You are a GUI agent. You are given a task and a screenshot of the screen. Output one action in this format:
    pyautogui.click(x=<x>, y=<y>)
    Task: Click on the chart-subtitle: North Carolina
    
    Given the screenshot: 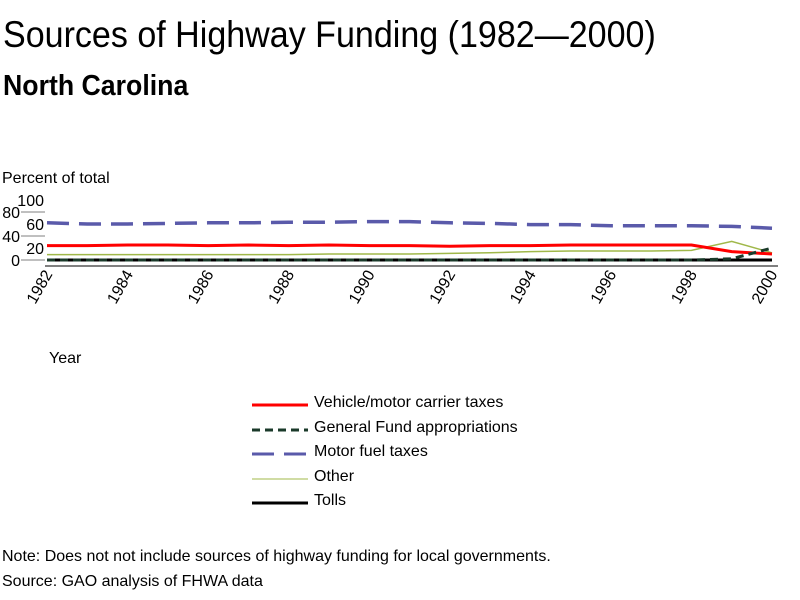 What is the action you would take?
    pyautogui.click(x=96, y=86)
    